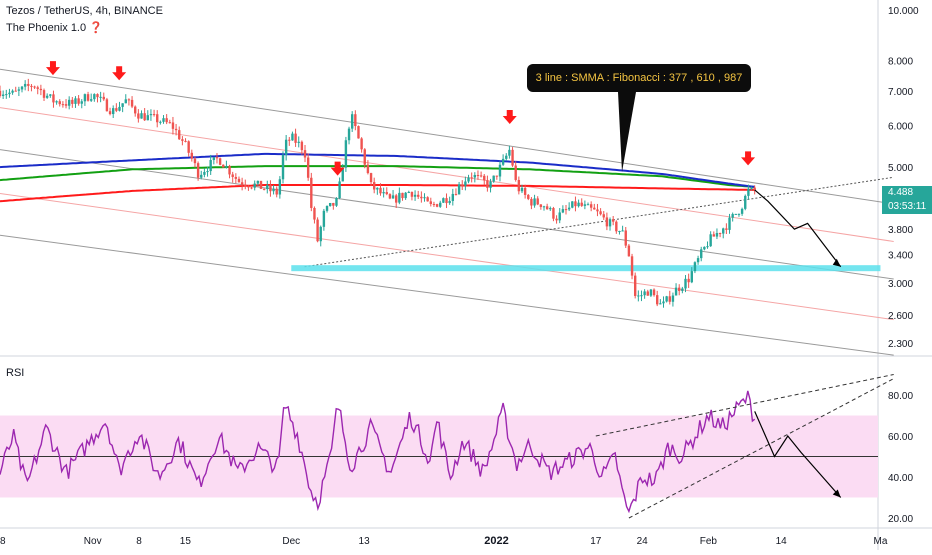  What do you see at coordinates (586, 268) in the screenshot?
I see `support-zone` at bounding box center [586, 268].